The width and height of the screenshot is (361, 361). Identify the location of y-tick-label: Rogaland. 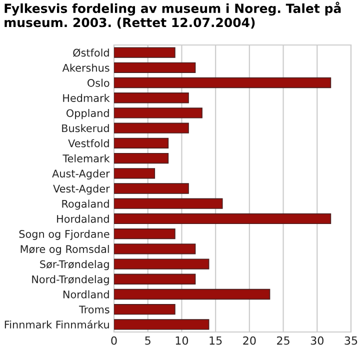
(85, 205).